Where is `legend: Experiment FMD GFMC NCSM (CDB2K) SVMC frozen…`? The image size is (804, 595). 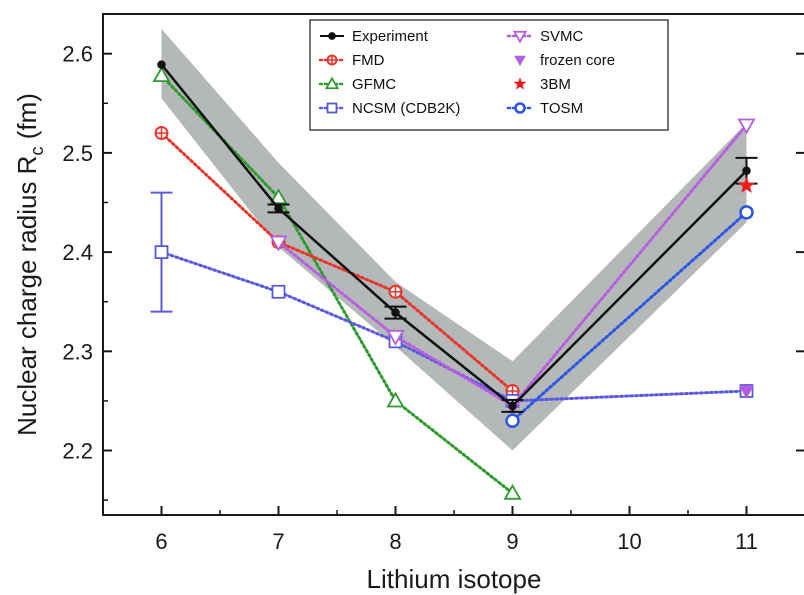 legend: Experiment FMD GFMC NCSM (CDB2K) SVMC frozen… is located at coordinates (489, 75).